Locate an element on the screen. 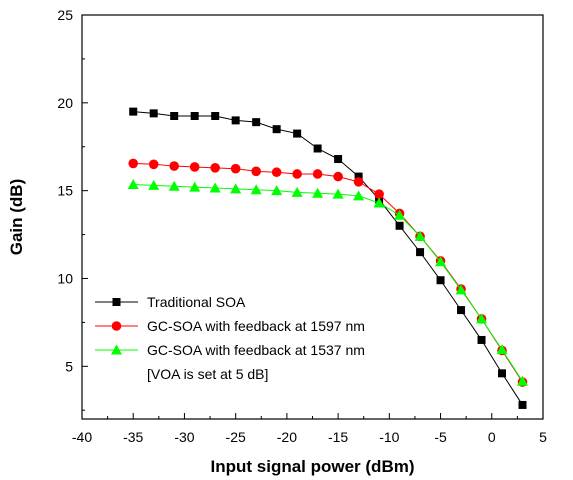 Image resolution: width=573 pixels, height=480 pixels. x-tick-label: -25 is located at coordinates (236, 437).